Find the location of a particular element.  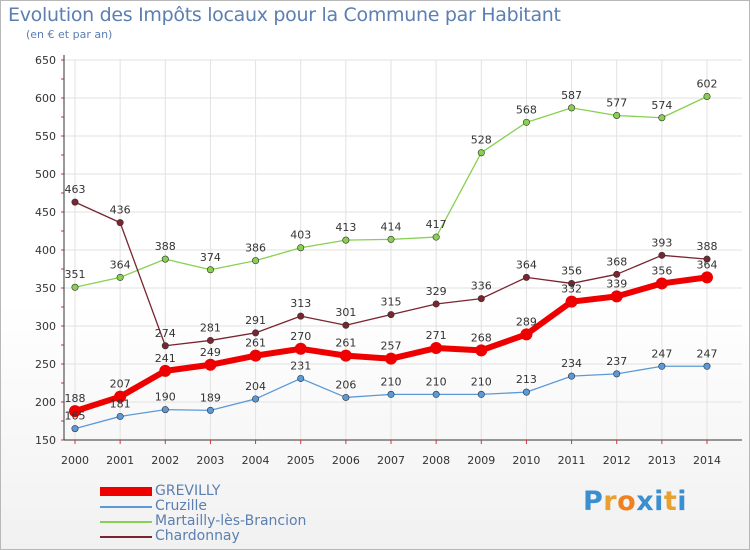

x-tick-label: 2002 is located at coordinates (165, 460).